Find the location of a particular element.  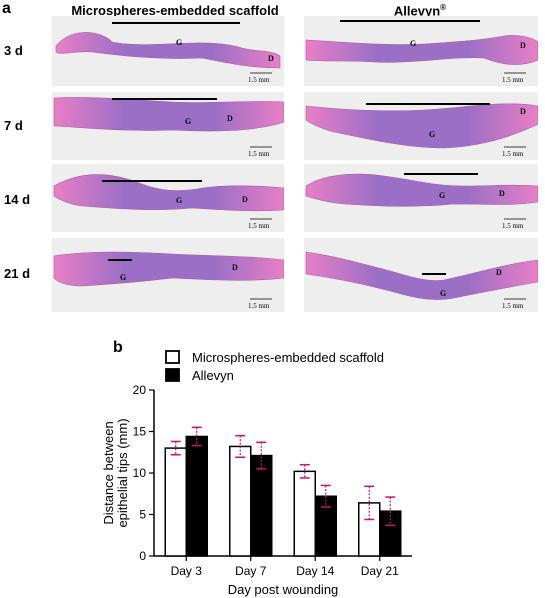

column-header-allevyn-text: Allevyn is located at coordinates (417, 11).